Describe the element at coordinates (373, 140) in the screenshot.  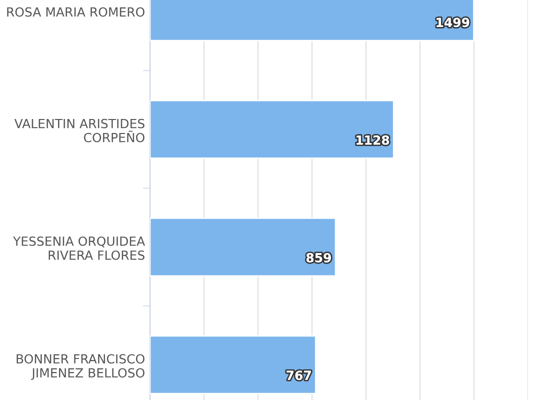
I see `data-label: 1128` at that location.